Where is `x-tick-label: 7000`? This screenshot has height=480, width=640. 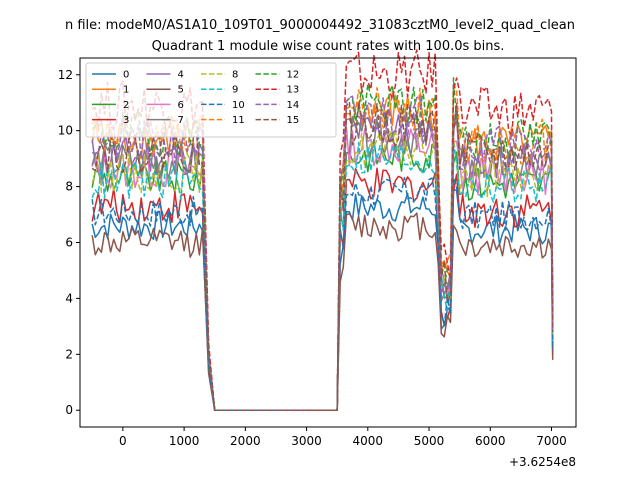
x-tick-label: 7000 is located at coordinates (551, 441).